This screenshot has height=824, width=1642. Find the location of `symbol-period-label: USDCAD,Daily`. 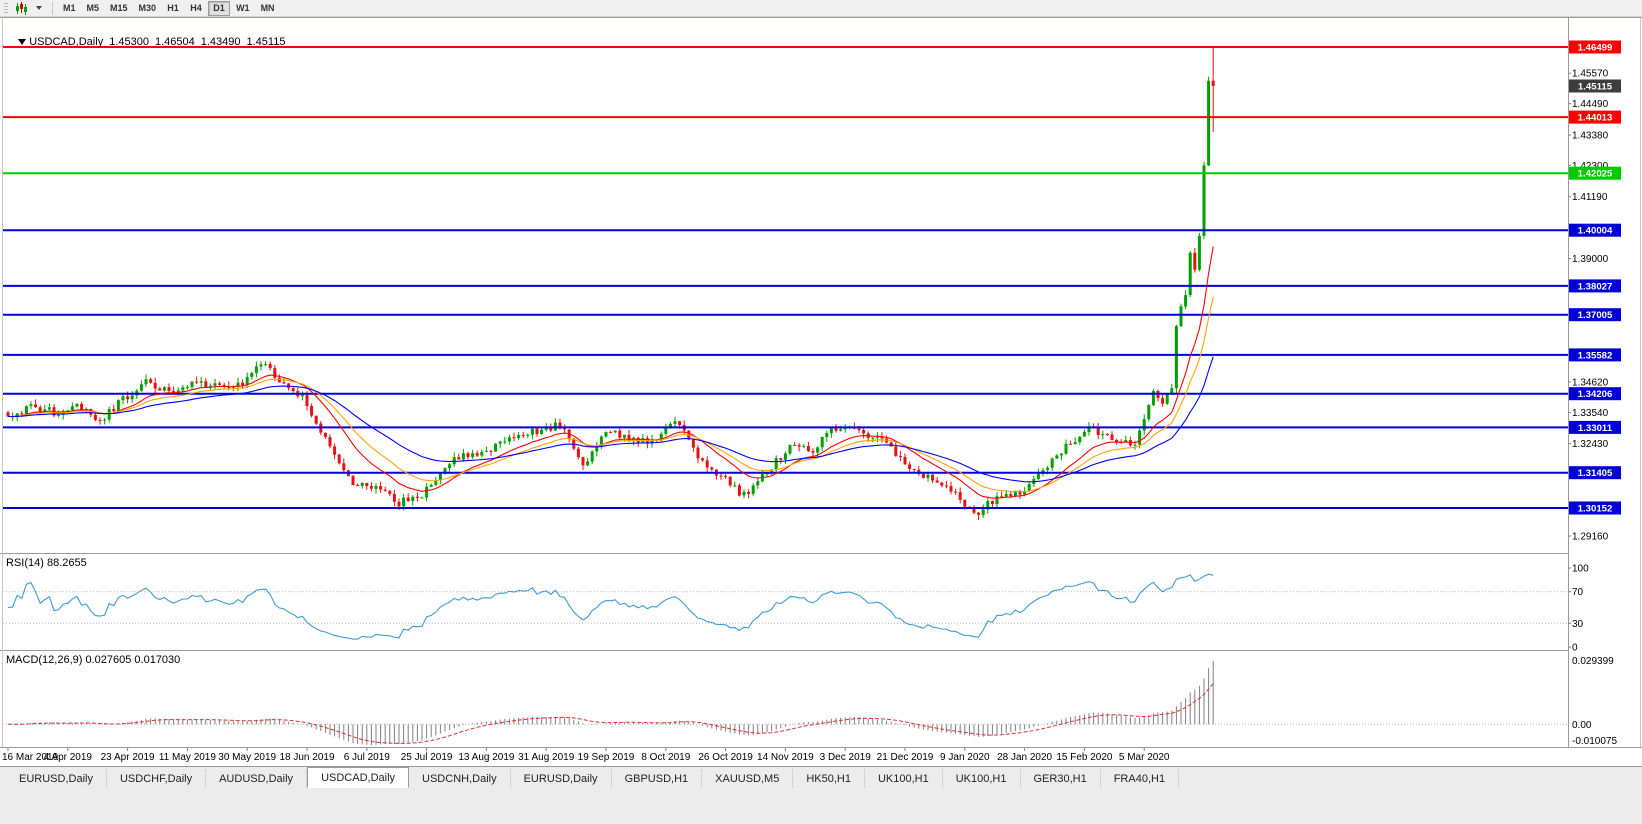

symbol-period-label: USDCAD,Daily is located at coordinates (66, 42).